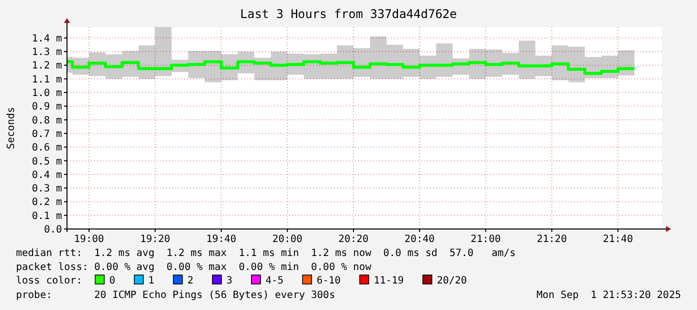  Describe the element at coordinates (151, 281) in the screenshot. I see `text: 1` at that location.